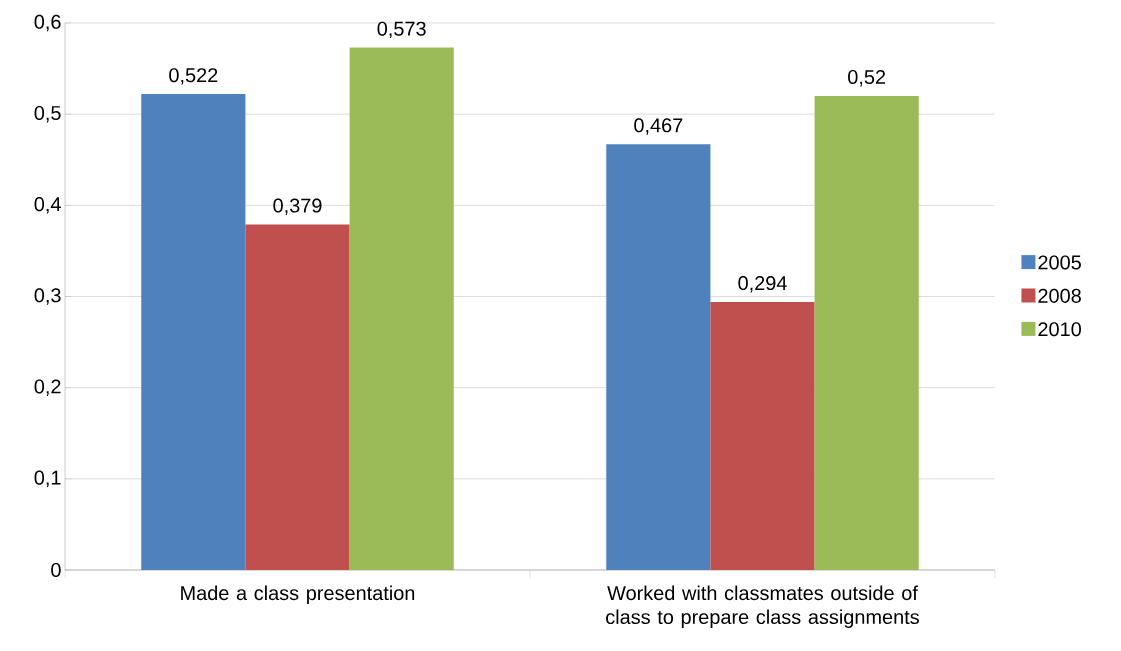 The image size is (1121, 651). Describe the element at coordinates (867, 78) in the screenshot. I see `data-label: 0,52` at that location.